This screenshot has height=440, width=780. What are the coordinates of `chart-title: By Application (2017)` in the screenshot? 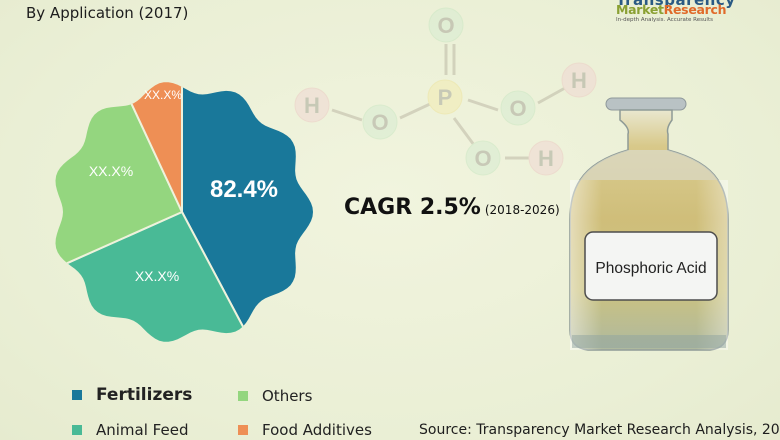 It's located at (107, 13).